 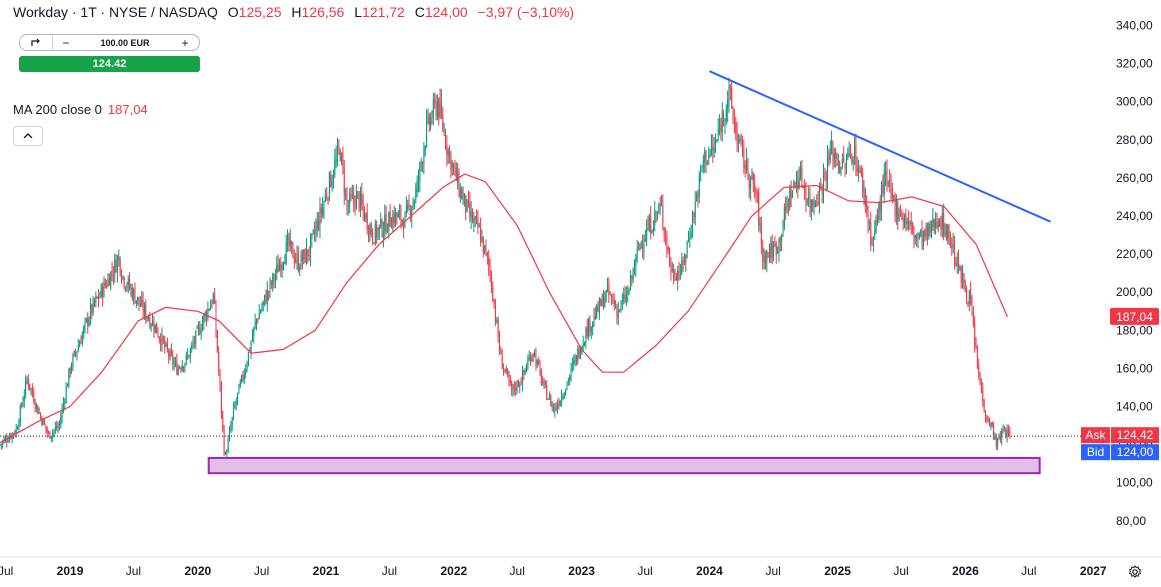 What do you see at coordinates (581, 571) in the screenshot?
I see `x-tick-label: 2023` at bounding box center [581, 571].